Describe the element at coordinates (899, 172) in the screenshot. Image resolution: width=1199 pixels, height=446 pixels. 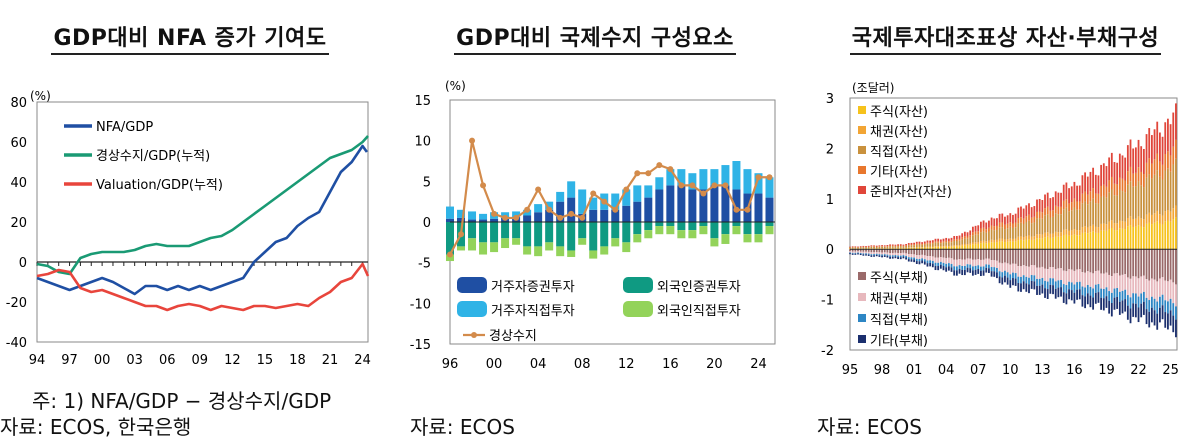
I see `legend-label: 기타(자산)` at that location.